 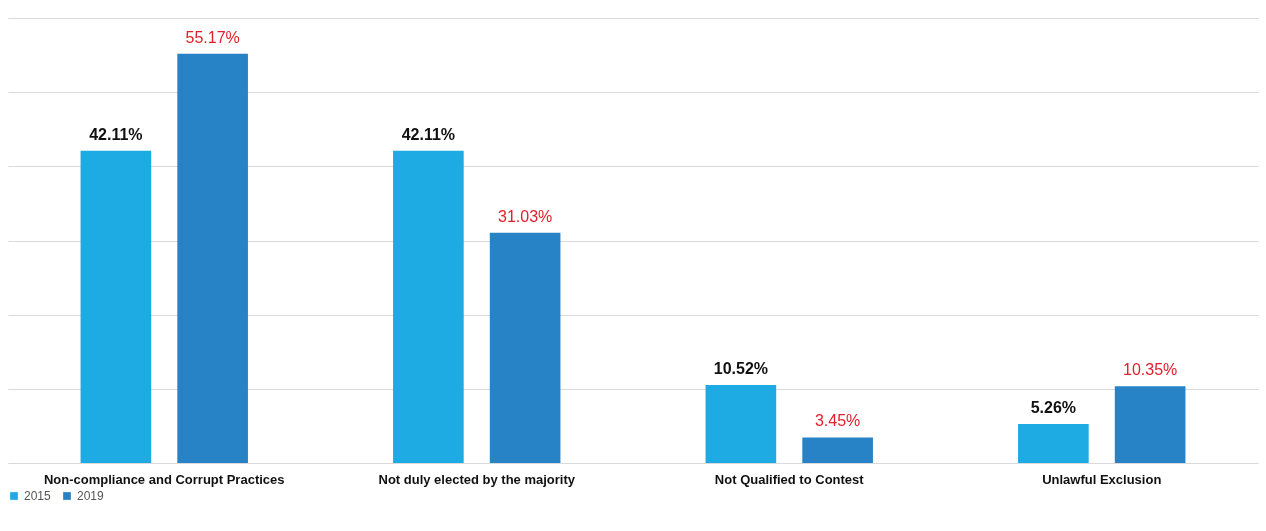 What do you see at coordinates (477, 479) in the screenshot?
I see `x-tick-label: Not duly elected by the majority` at bounding box center [477, 479].